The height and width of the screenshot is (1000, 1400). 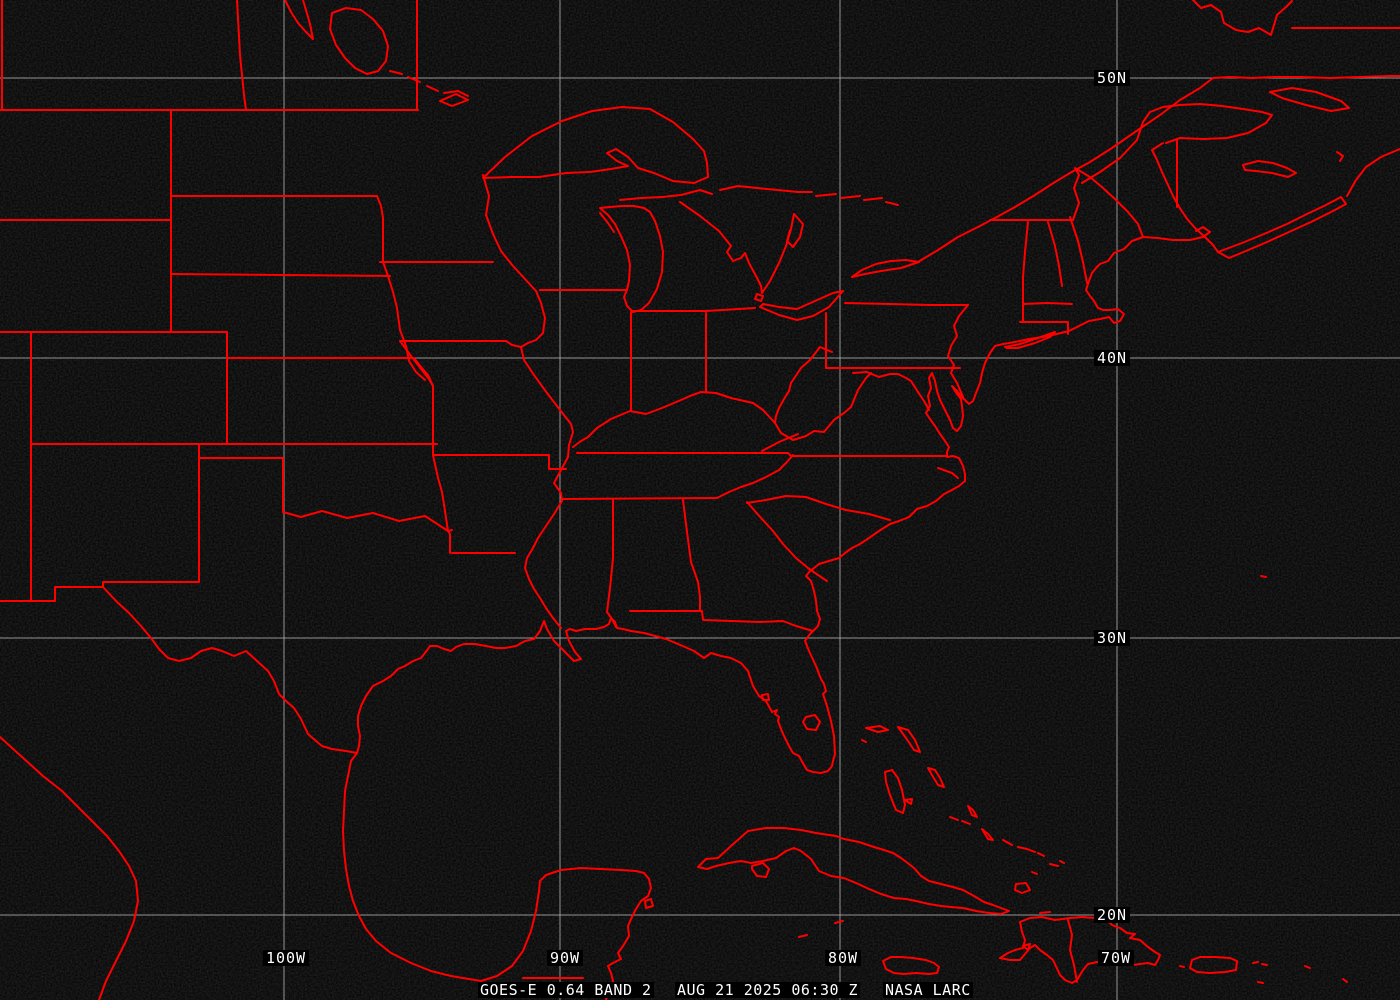 What do you see at coordinates (602, 160) in the screenshot?
I see `great-lakes` at bounding box center [602, 160].